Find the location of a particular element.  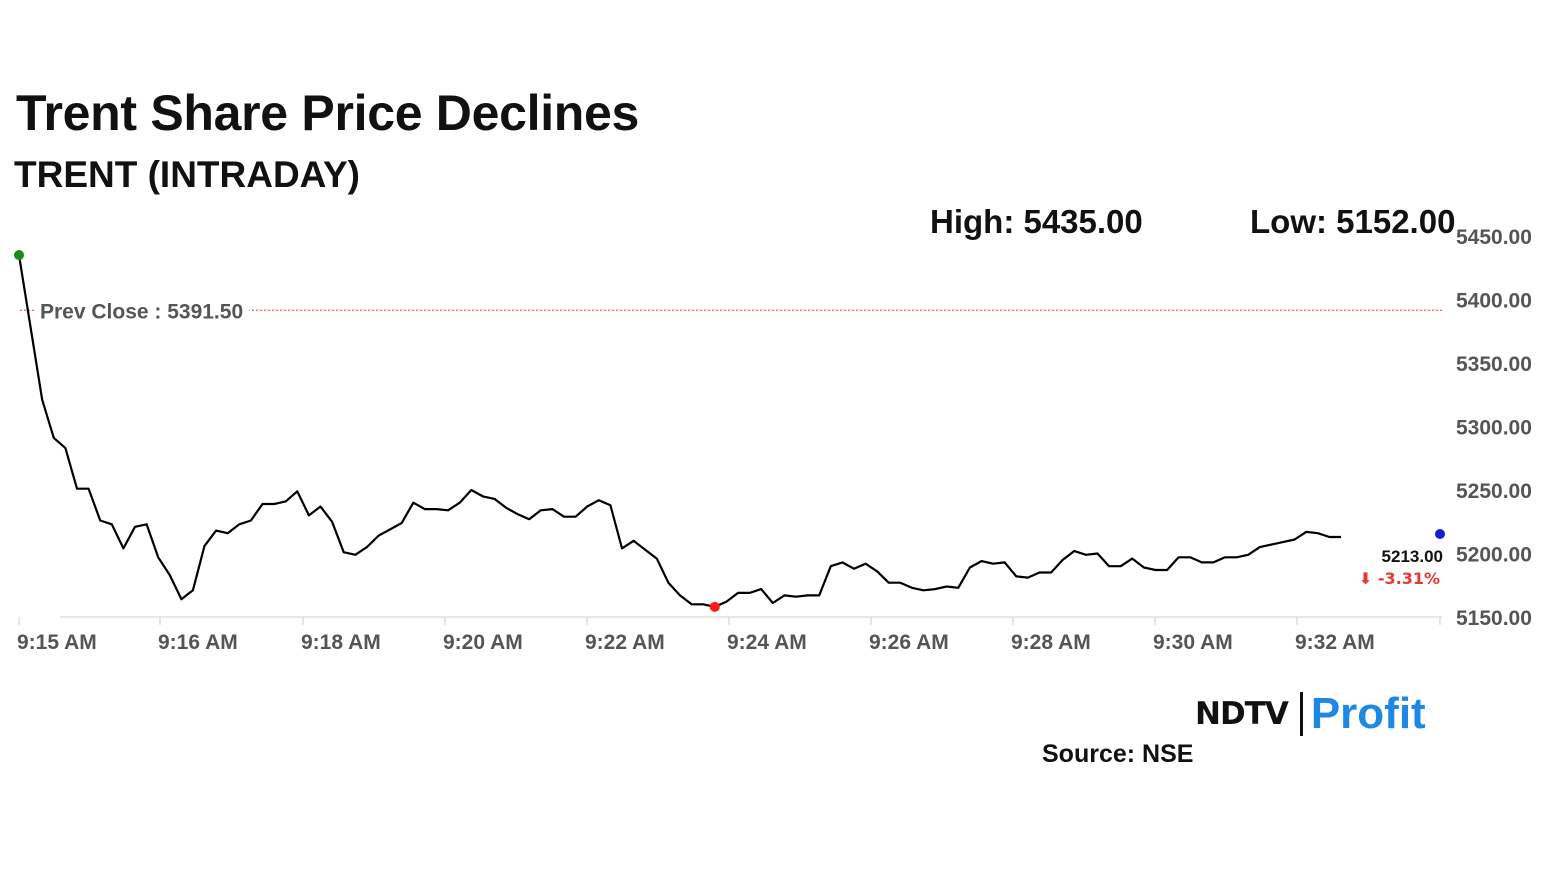

y-tick-label: 5450.00 is located at coordinates (1494, 237).